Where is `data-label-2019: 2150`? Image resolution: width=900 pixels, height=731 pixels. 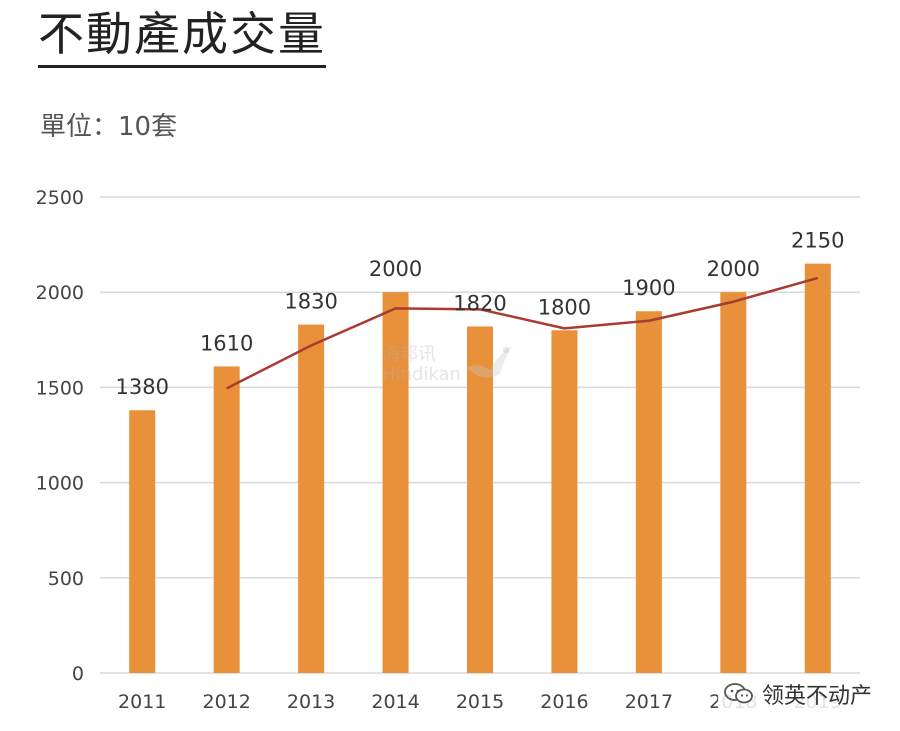 data-label-2019: 2150 is located at coordinates (817, 241).